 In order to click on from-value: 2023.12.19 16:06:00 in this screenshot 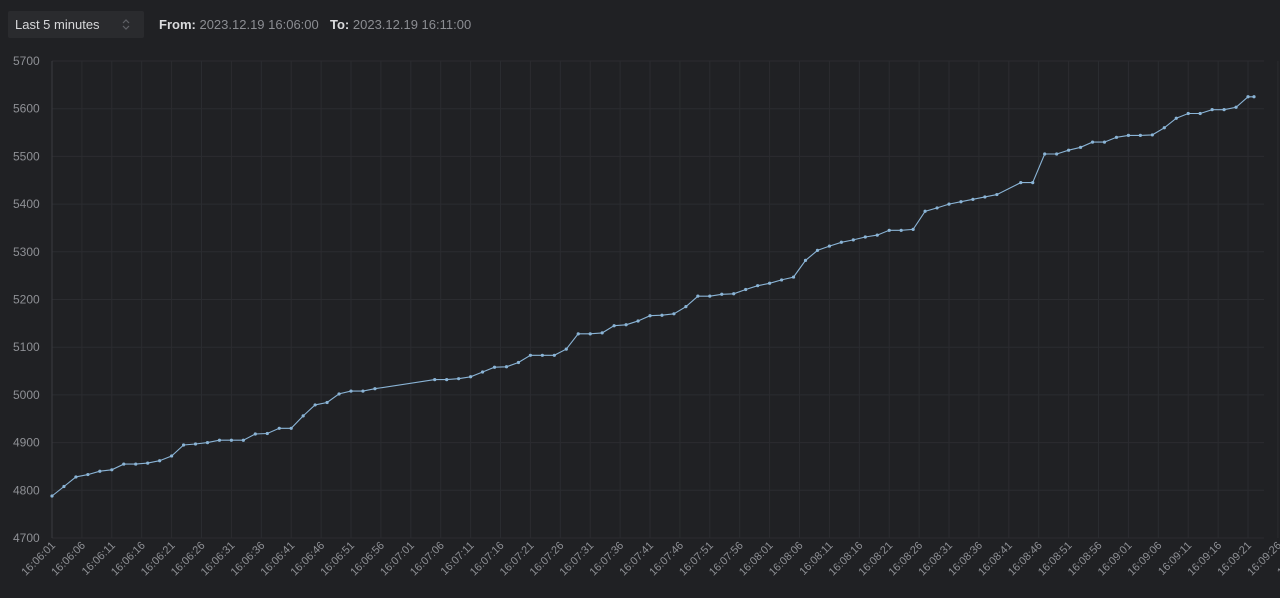, I will do `click(259, 24)`.